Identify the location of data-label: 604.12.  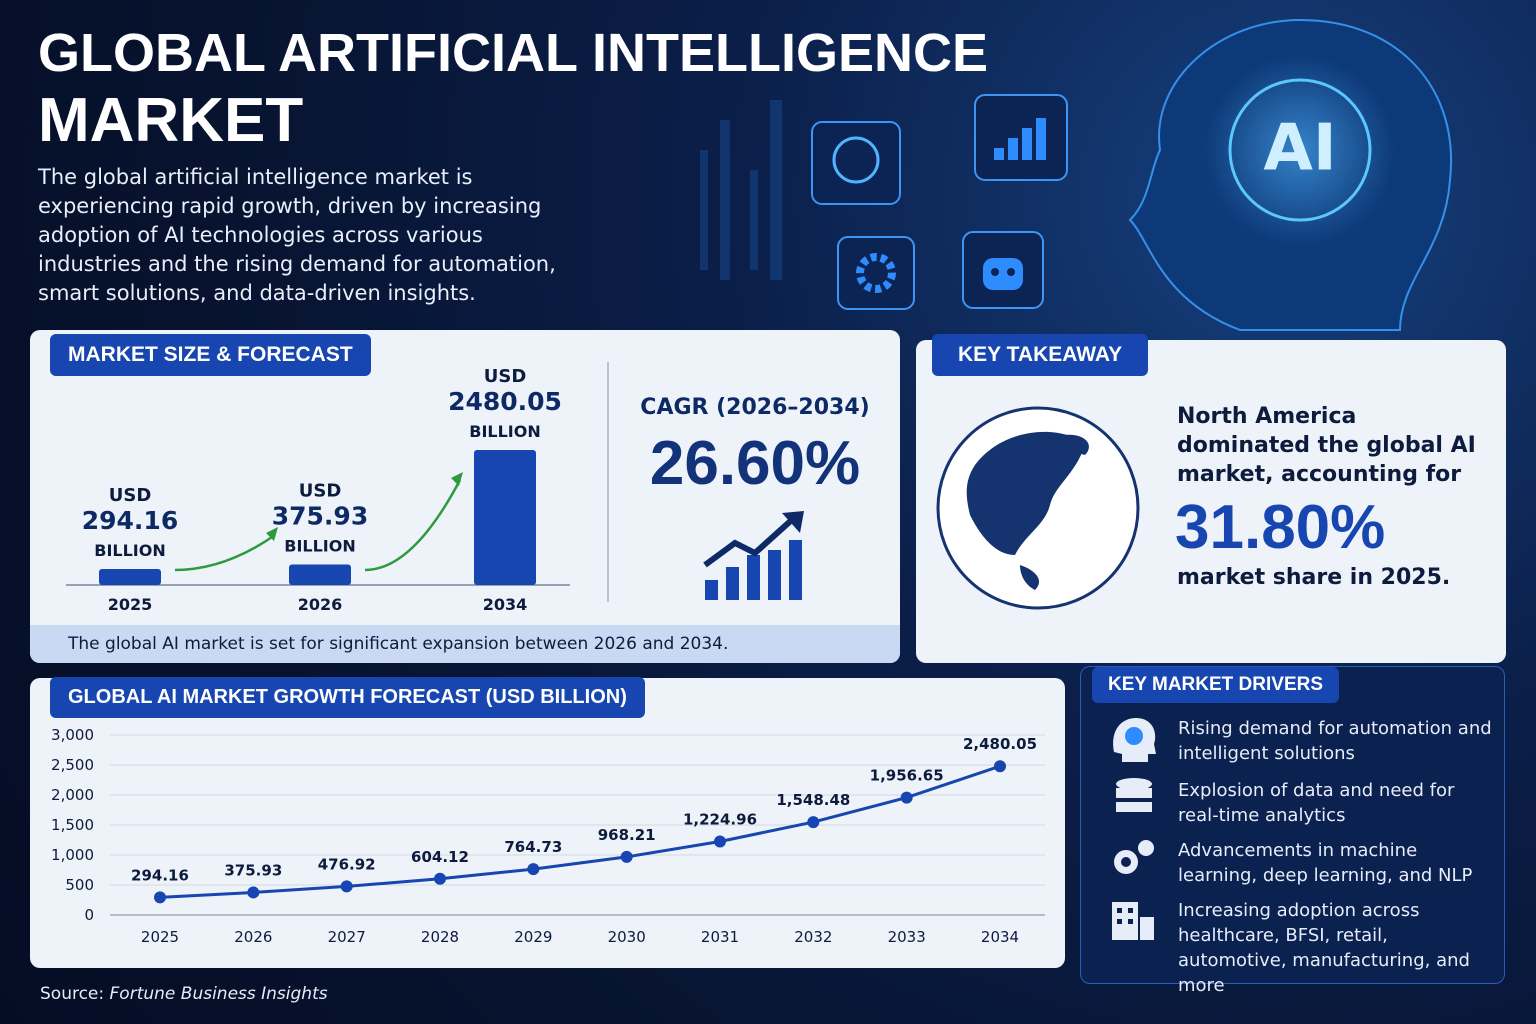
(440, 857).